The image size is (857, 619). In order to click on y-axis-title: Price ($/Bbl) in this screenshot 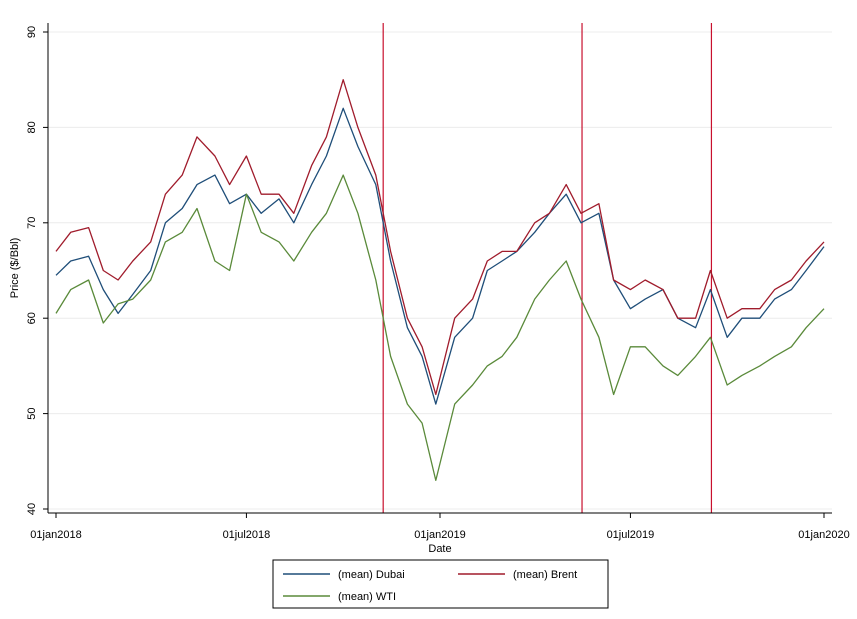, I will do `click(15, 268)`.